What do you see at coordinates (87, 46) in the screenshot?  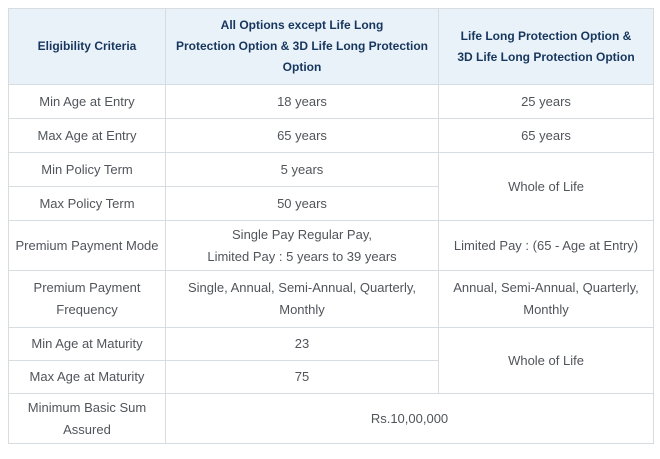 I see `header-eligibility-criteria: Eligibility Criteria` at bounding box center [87, 46].